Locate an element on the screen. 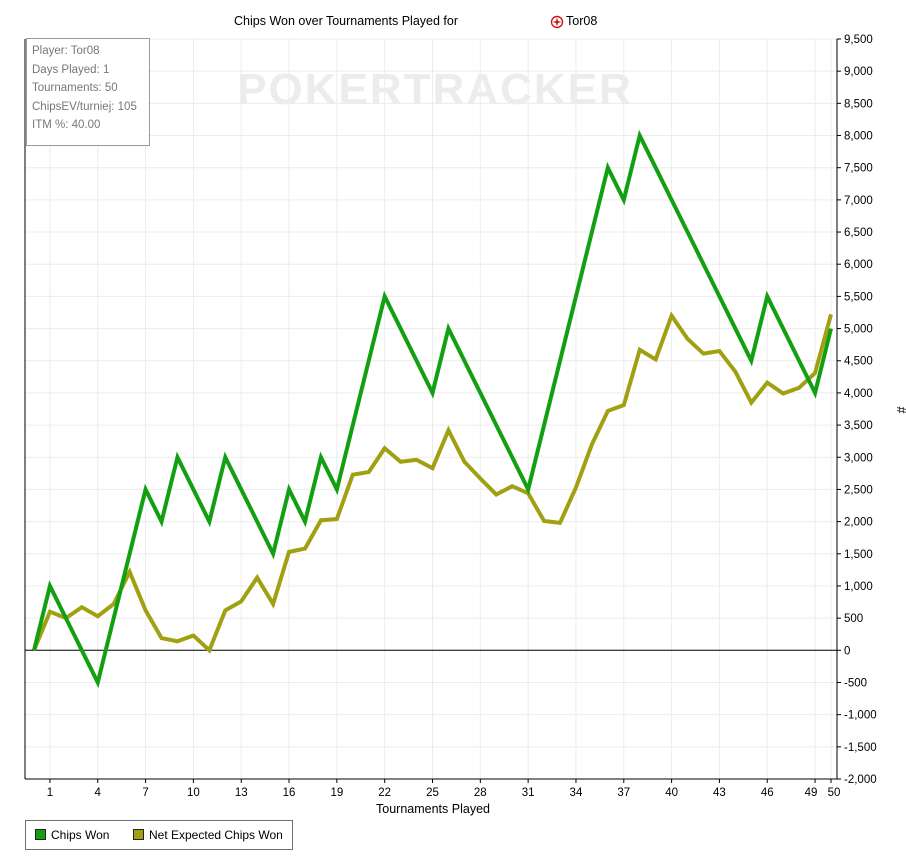 The image size is (906, 861). x-tick-label: 31 is located at coordinates (528, 793).